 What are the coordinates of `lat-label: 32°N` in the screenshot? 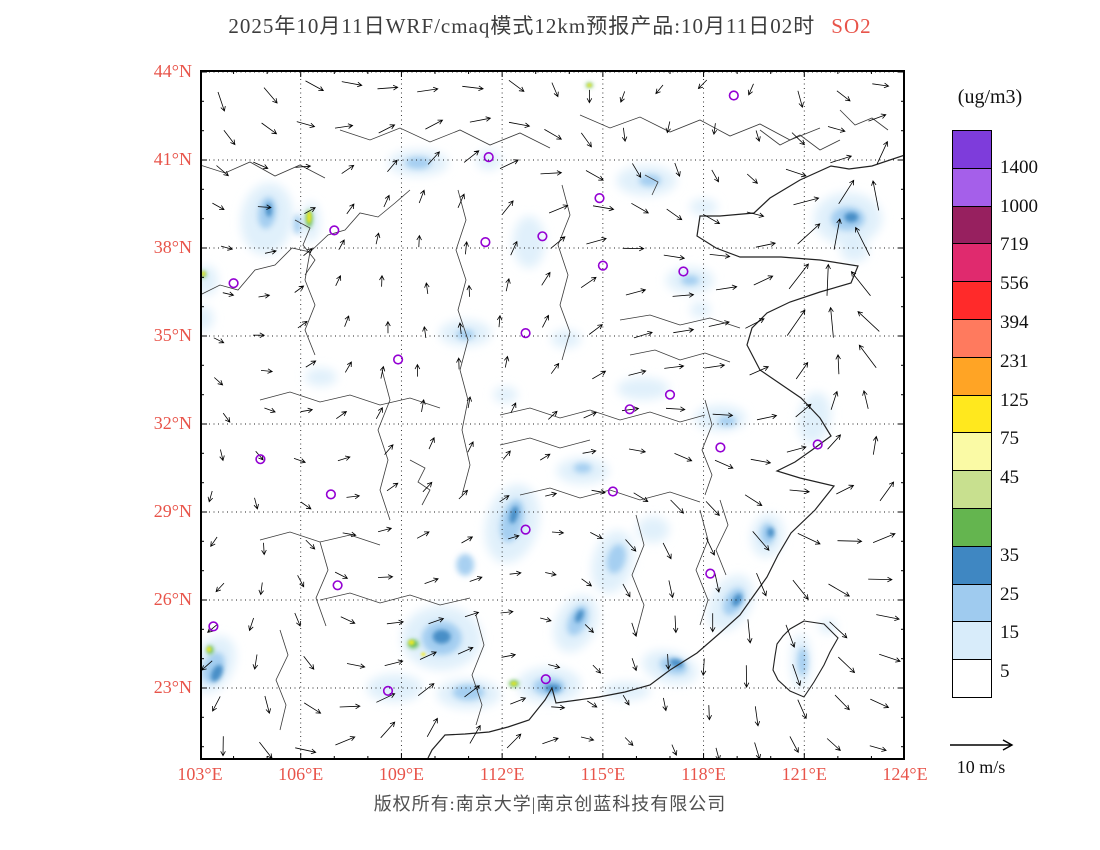 It's located at (172, 423).